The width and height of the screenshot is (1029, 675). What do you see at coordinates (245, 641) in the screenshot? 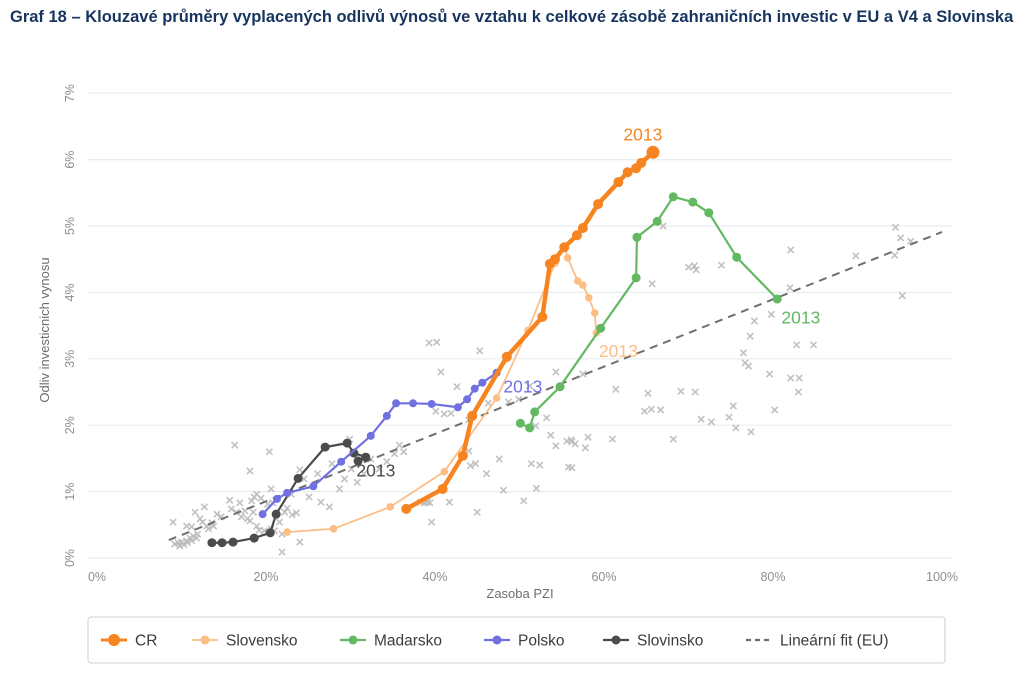
I see `legend-item-slovensko: Slovensko` at bounding box center [245, 641].